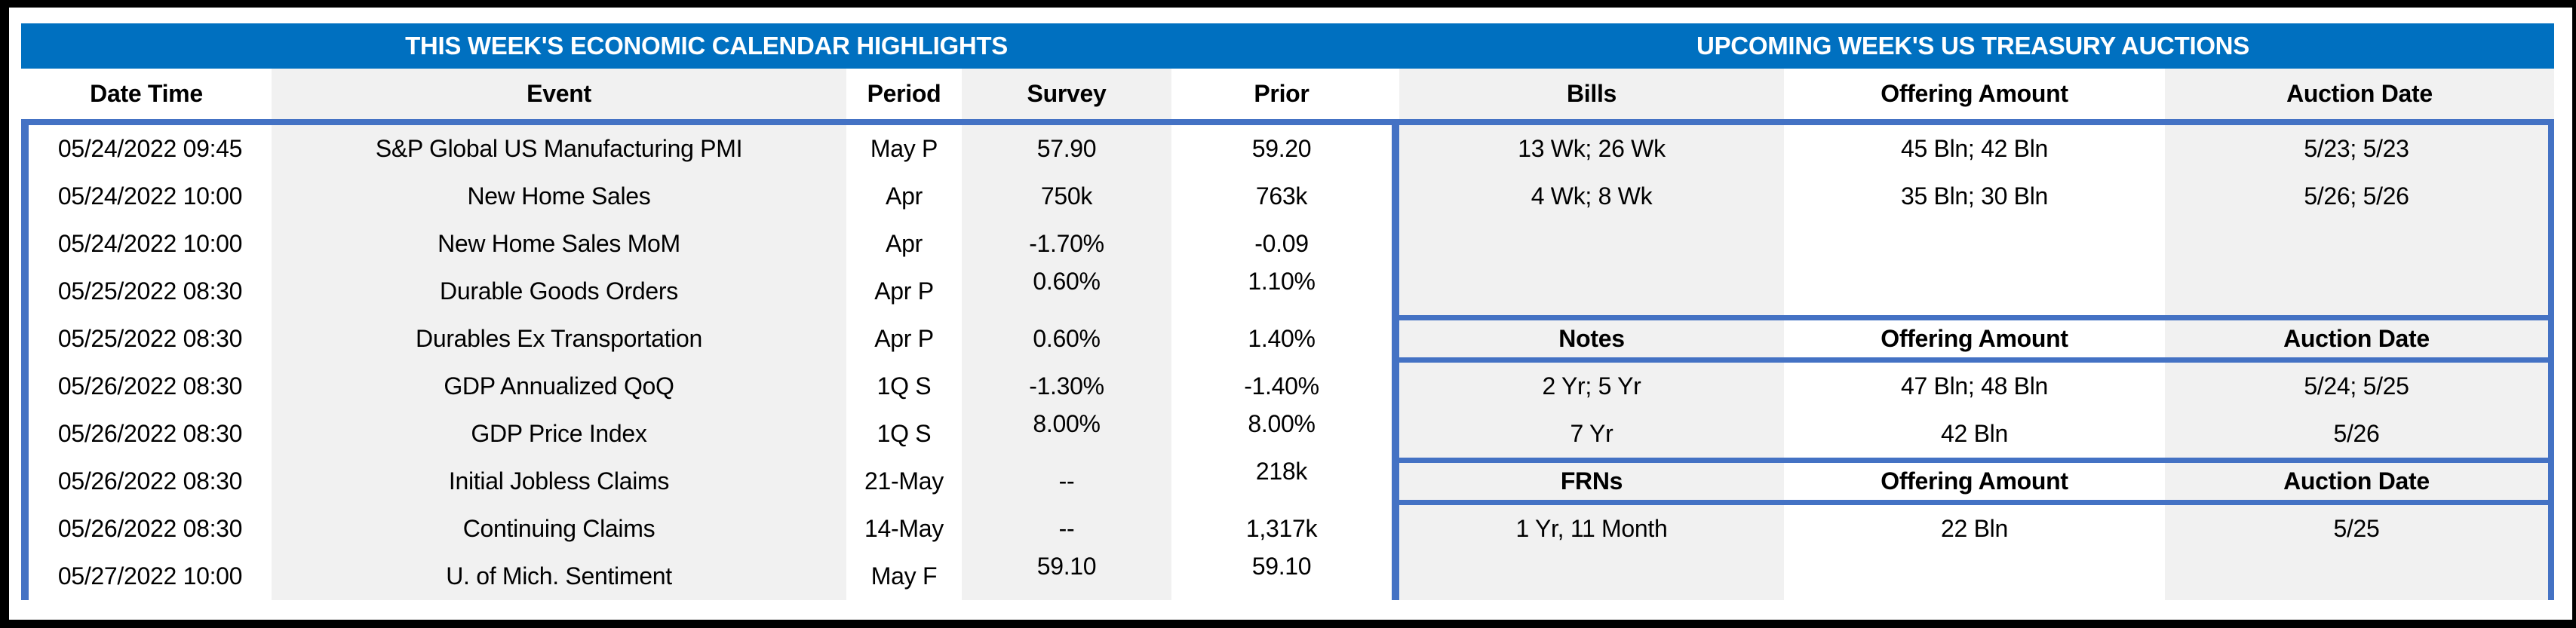  Describe the element at coordinates (559, 196) in the screenshot. I see `event-cell: New Home Sales` at that location.